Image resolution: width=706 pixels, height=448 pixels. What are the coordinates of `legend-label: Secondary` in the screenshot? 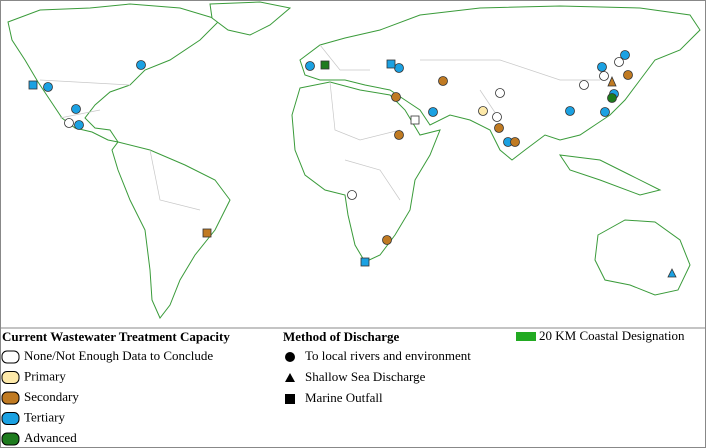 It's located at (51, 396).